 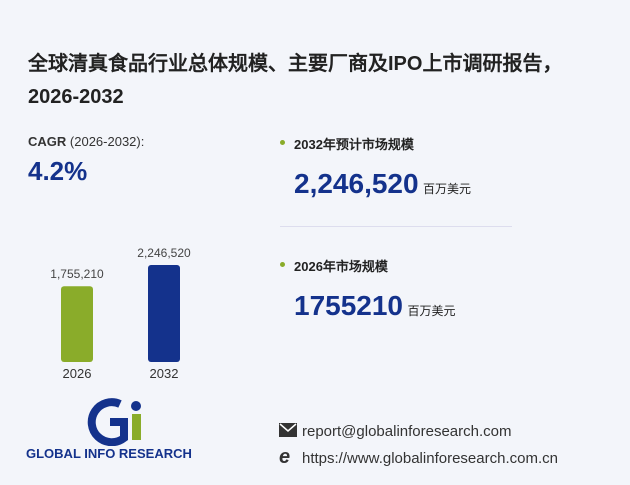 What do you see at coordinates (114, 422) in the screenshot?
I see `logo-mark` at bounding box center [114, 422].